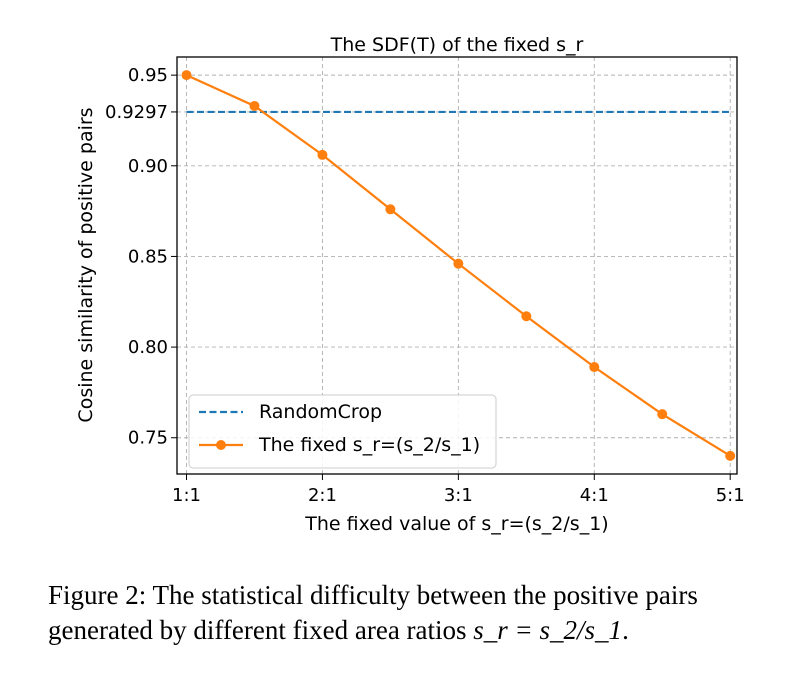 The height and width of the screenshot is (676, 793). What do you see at coordinates (148, 75) in the screenshot?
I see `y-tick-label: 0.95` at bounding box center [148, 75].